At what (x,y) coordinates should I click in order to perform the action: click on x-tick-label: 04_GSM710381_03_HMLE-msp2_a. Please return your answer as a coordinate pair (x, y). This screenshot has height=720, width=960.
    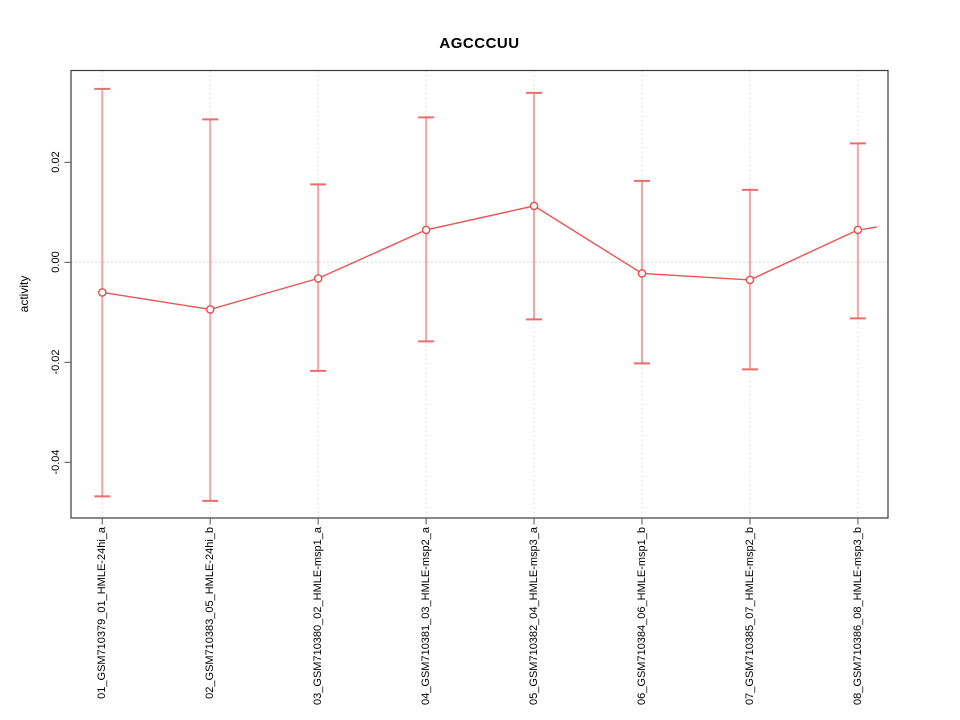
    Looking at the image, I should click on (426, 616).